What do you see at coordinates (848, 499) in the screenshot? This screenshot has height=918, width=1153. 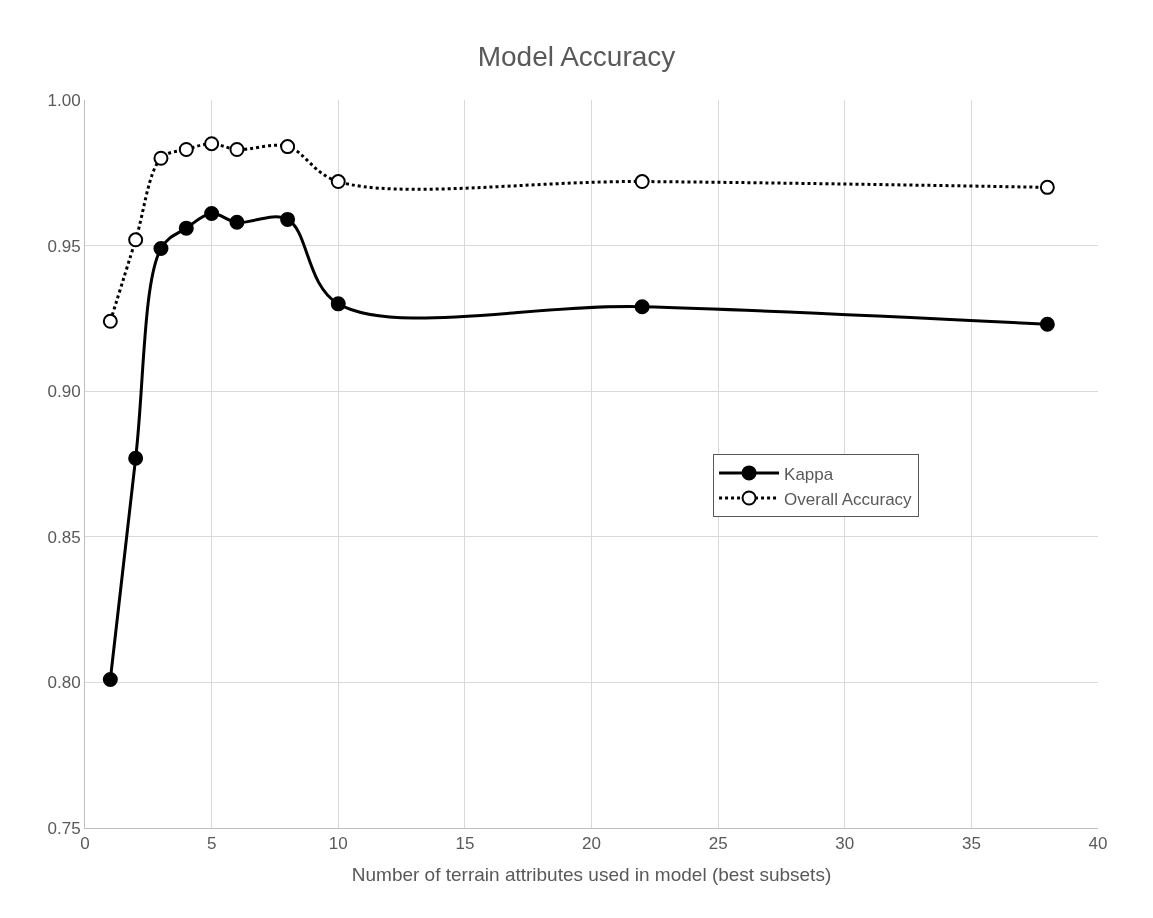 I see `legend-label: Overall Accuracy` at bounding box center [848, 499].